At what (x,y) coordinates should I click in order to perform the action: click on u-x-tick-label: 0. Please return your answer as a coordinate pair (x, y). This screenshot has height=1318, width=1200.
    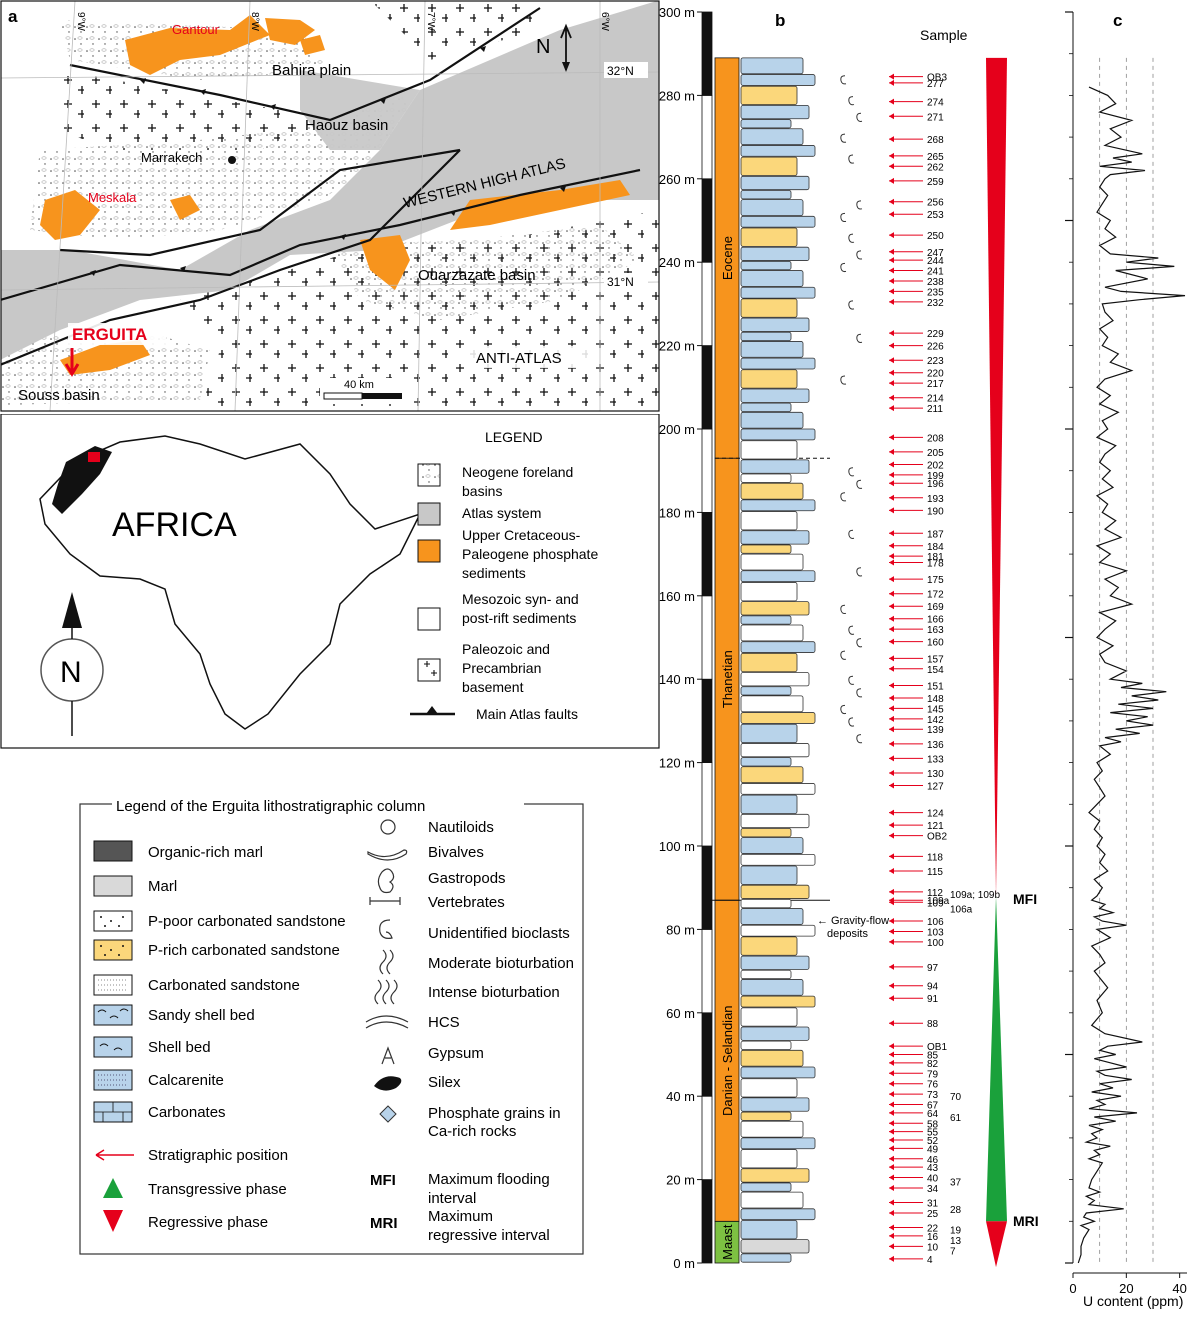
    Looking at the image, I should click on (1072, 1288).